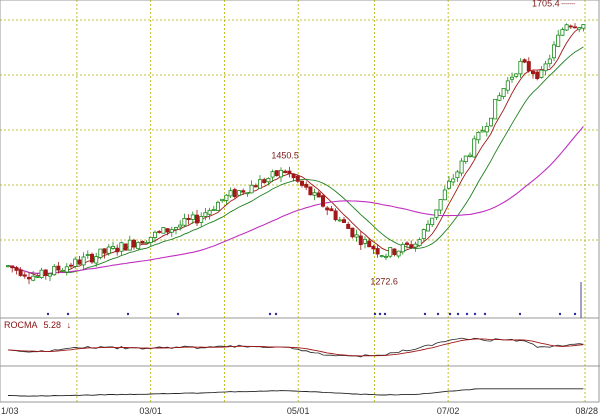  I want to click on rocma-line, so click(295, 347).